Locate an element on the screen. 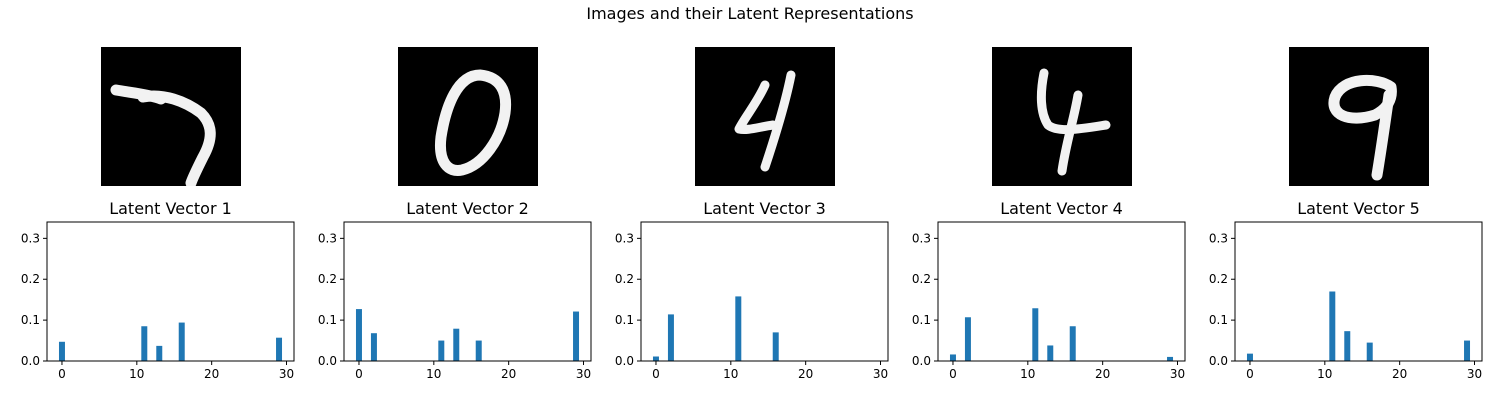 This screenshot has height=400, width=1500. digit-stroke-4d is located at coordinates (1070, 133).